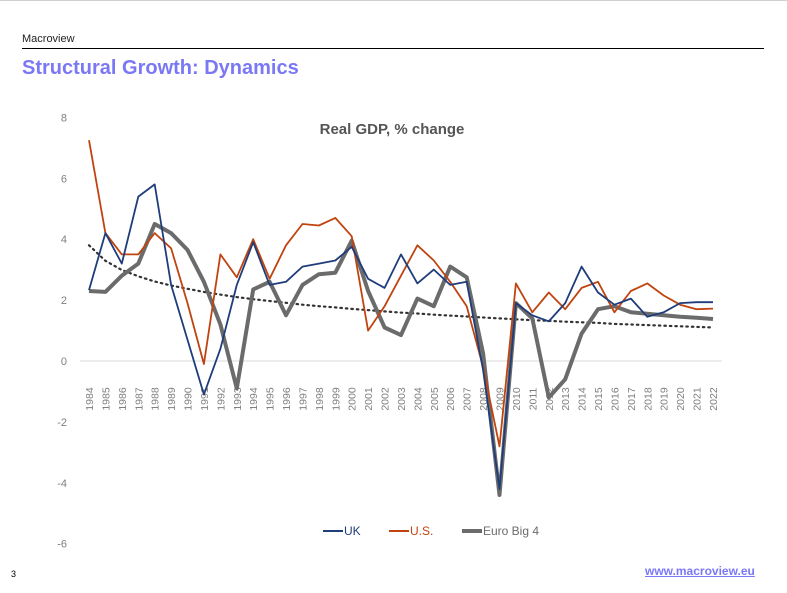  Describe the element at coordinates (221, 399) in the screenshot. I see `x-tick-label: 1992` at that location.